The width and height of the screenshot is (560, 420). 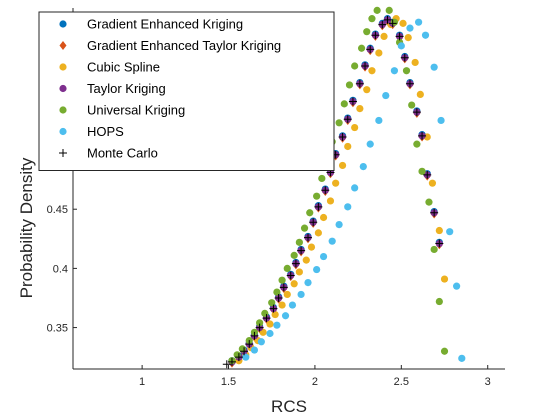 I want to click on legend-item: Gradient Enhanced Taylor Kriging, so click(x=170, y=45).